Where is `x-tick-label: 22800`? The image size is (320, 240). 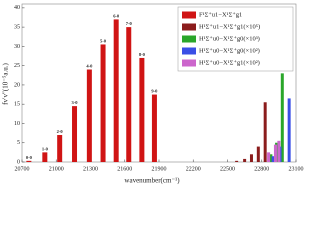 x-tick-label: 22800 is located at coordinates (261, 169).